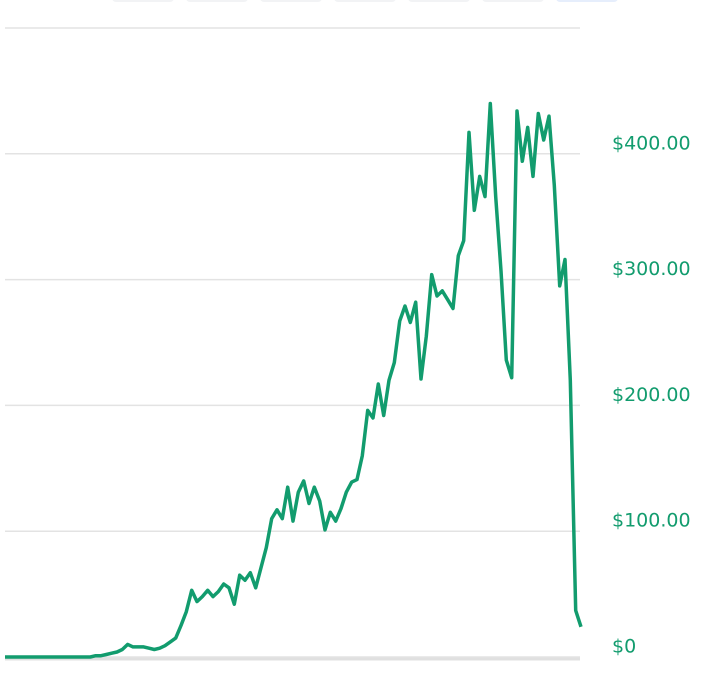 Image resolution: width=716 pixels, height=684 pixels. Describe the element at coordinates (651, 395) in the screenshot. I see `y-tick-label: $200.00` at that location.